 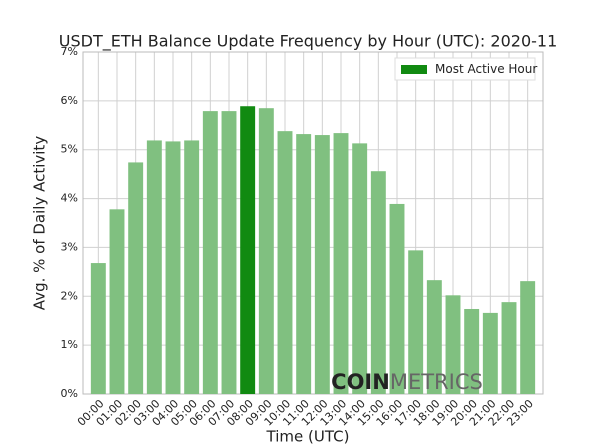 I want to click on watermark-light: METRICS, so click(x=436, y=382).